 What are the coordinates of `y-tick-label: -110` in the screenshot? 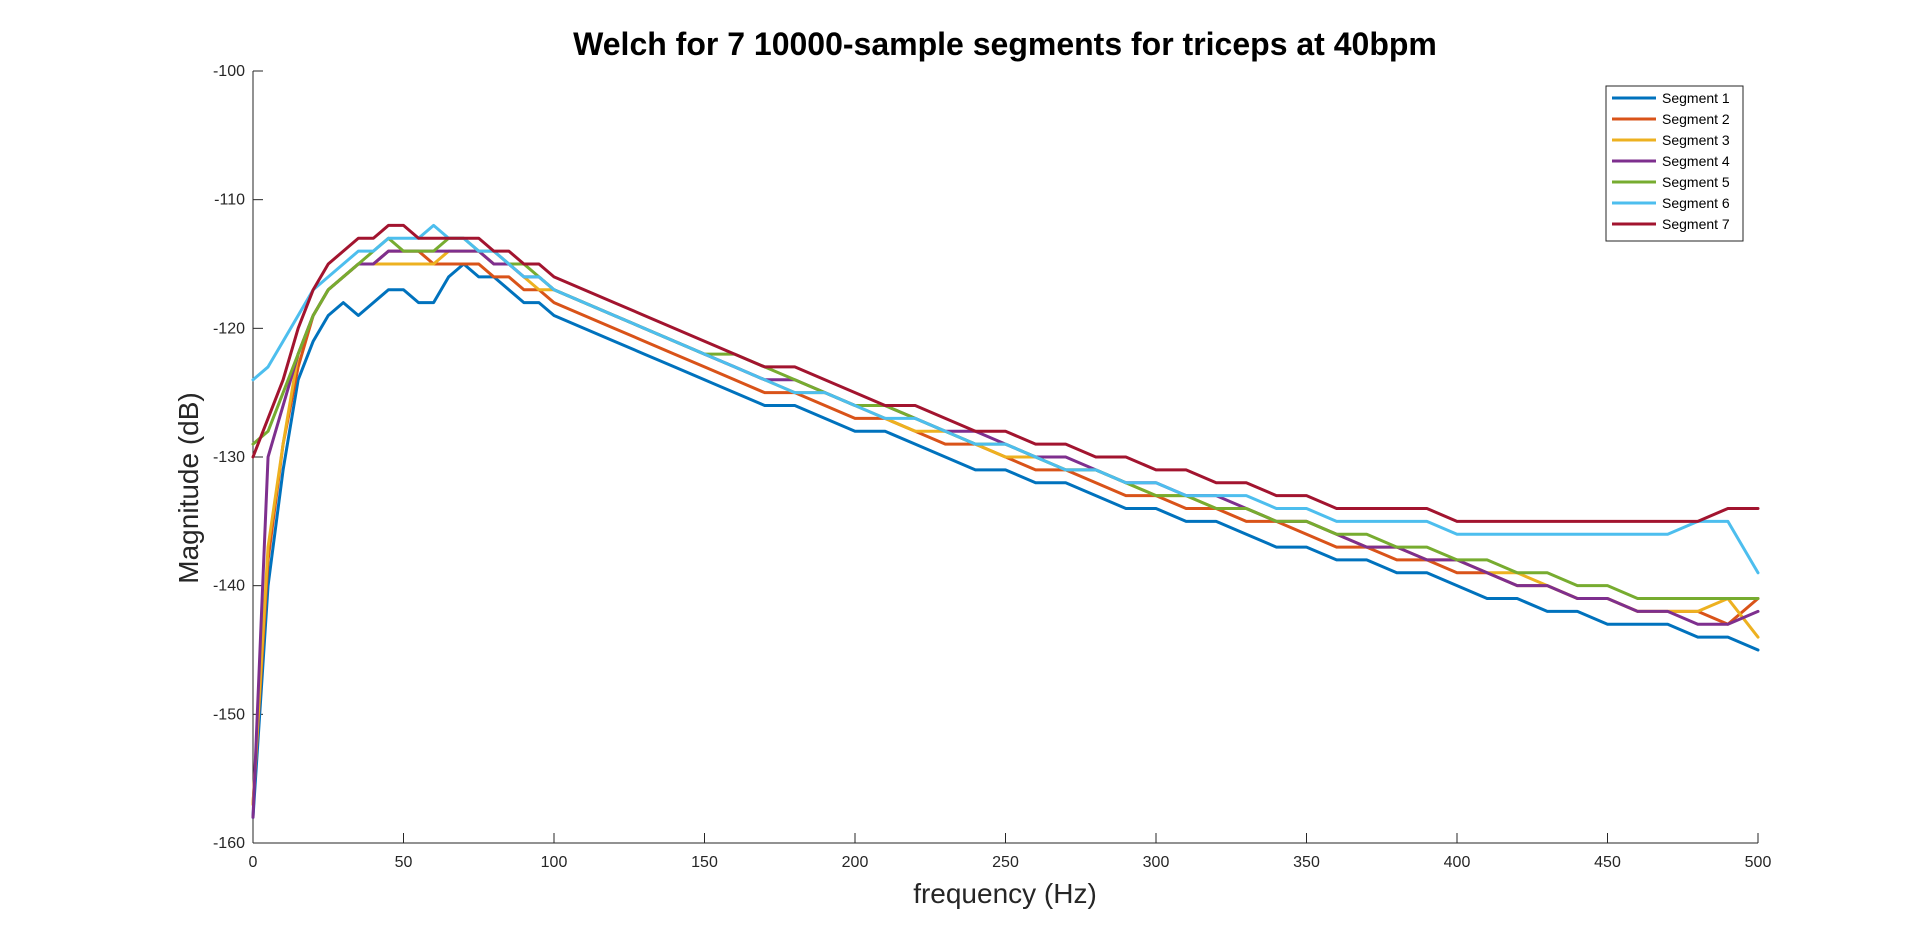 It's located at (229, 200).